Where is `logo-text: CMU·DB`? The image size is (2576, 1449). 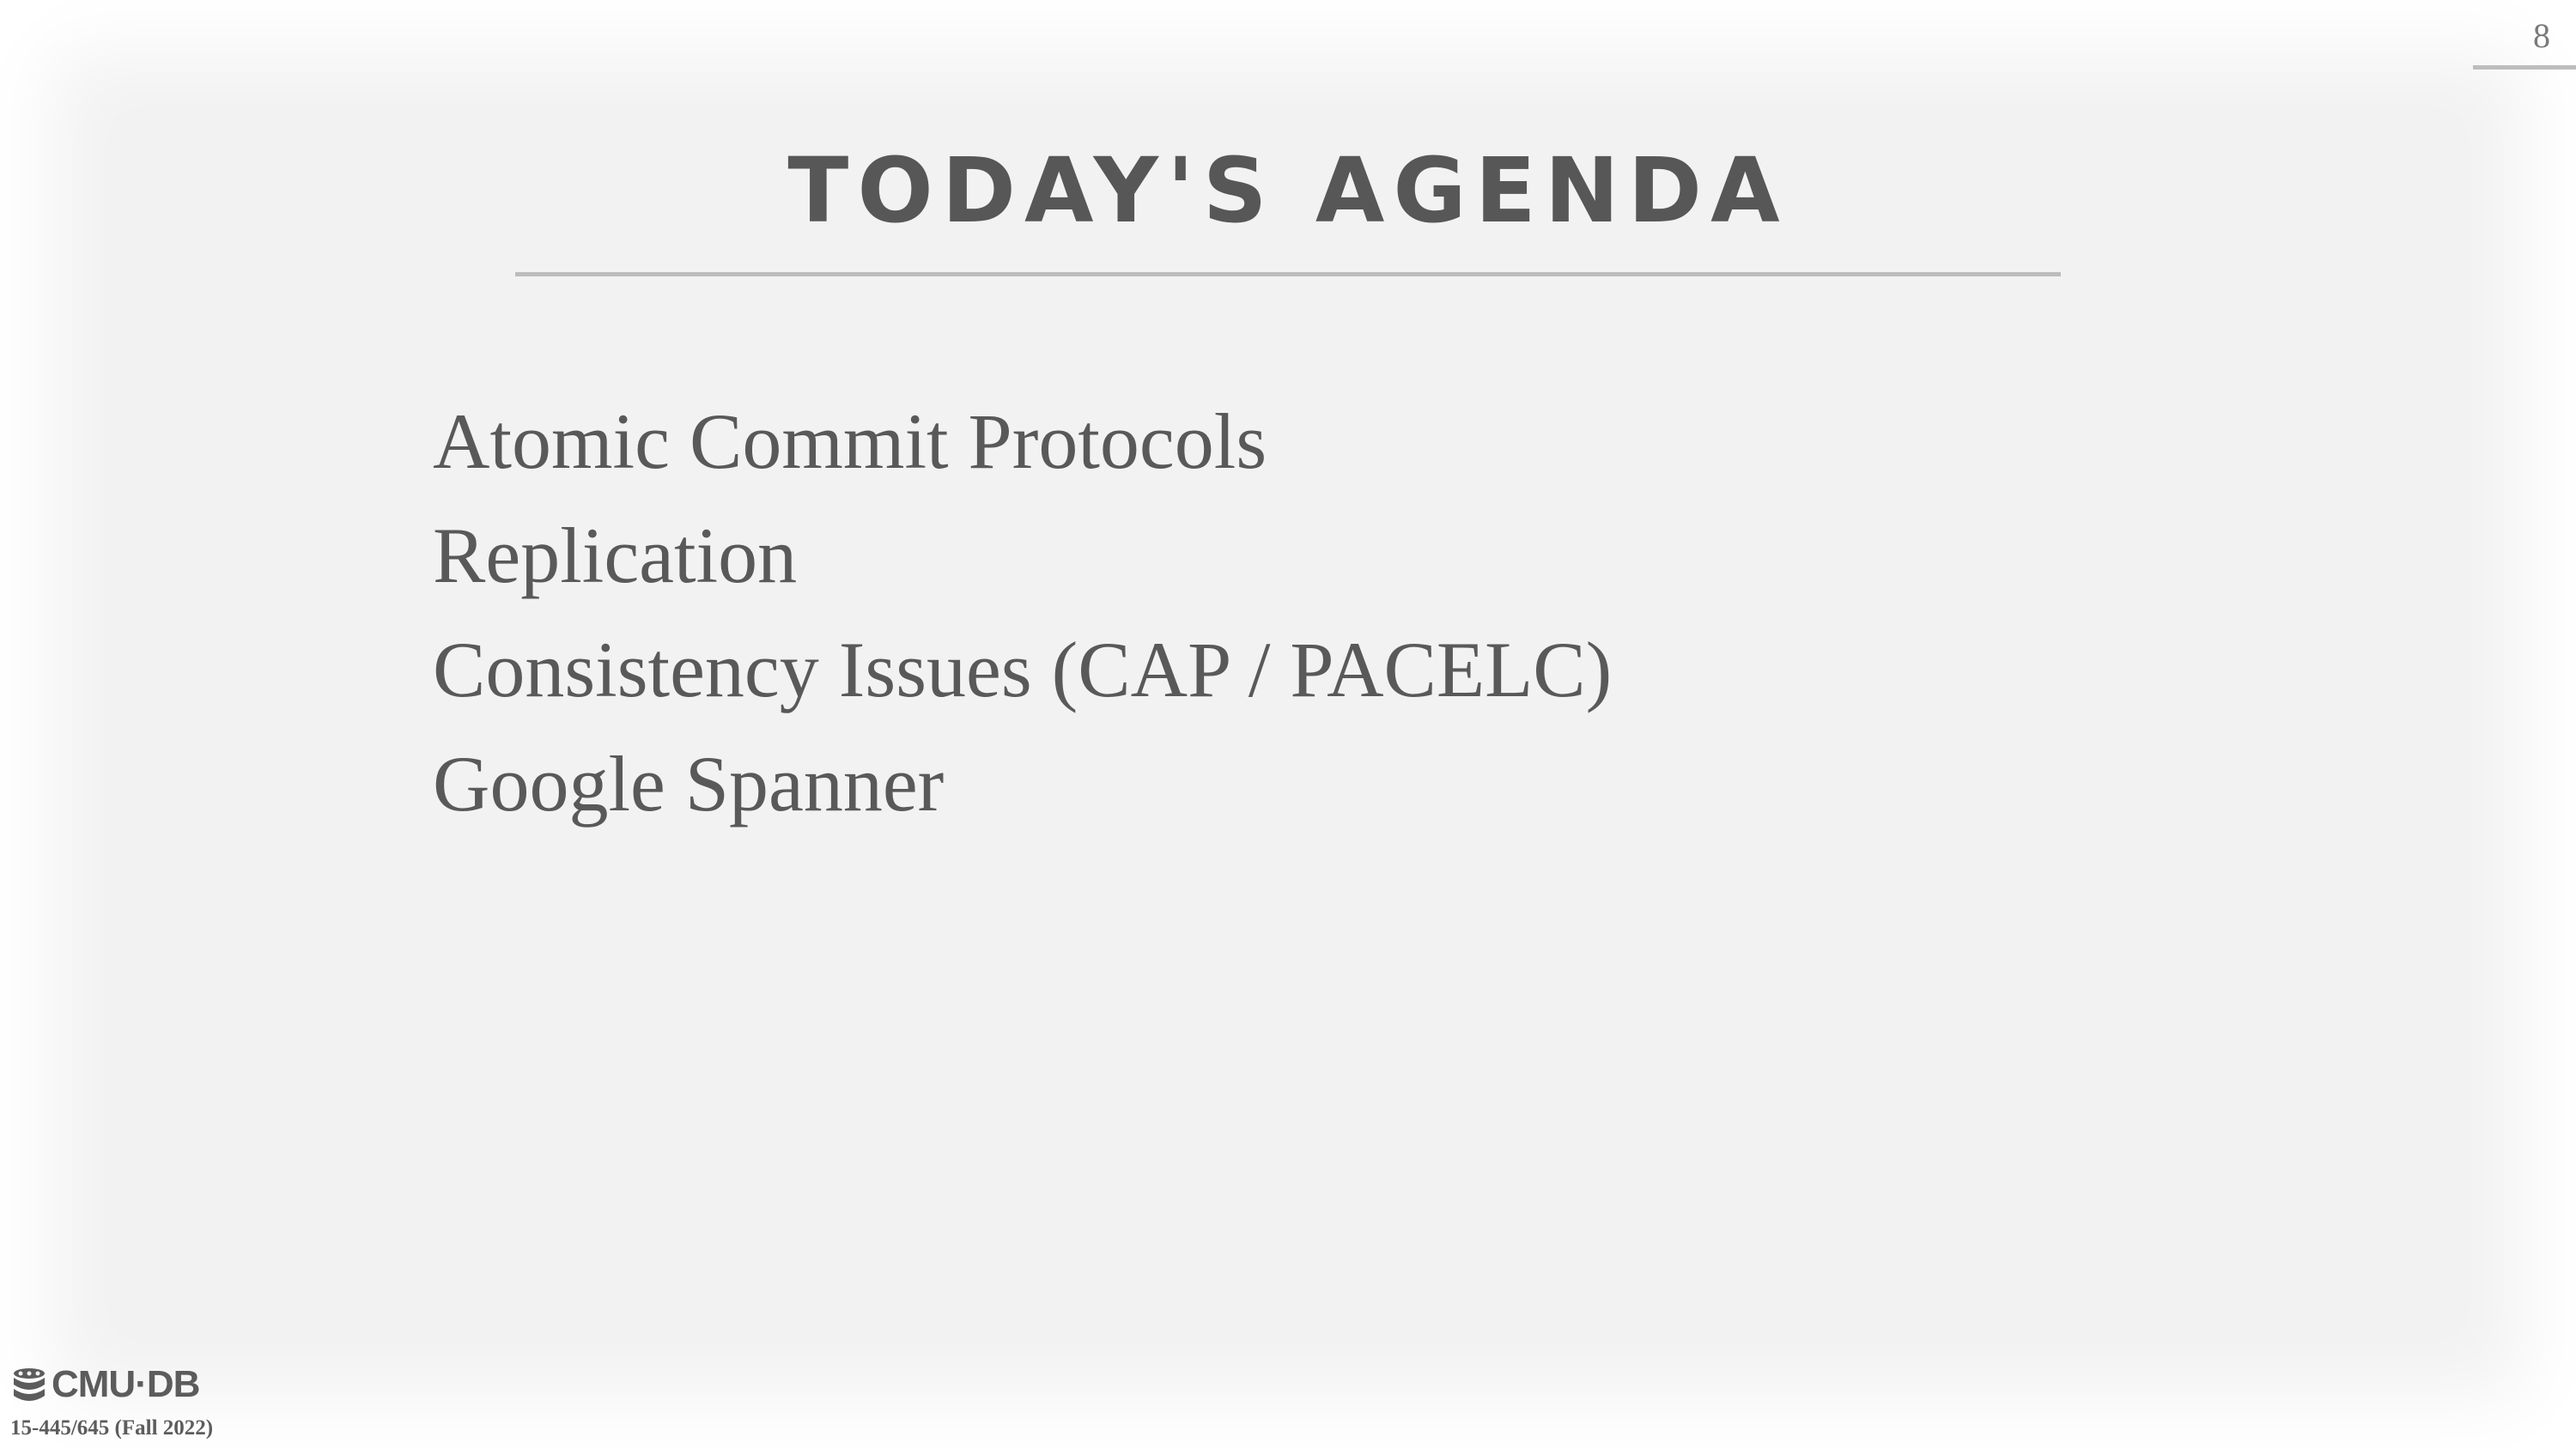
logo-text: CMU·DB is located at coordinates (126, 1384).